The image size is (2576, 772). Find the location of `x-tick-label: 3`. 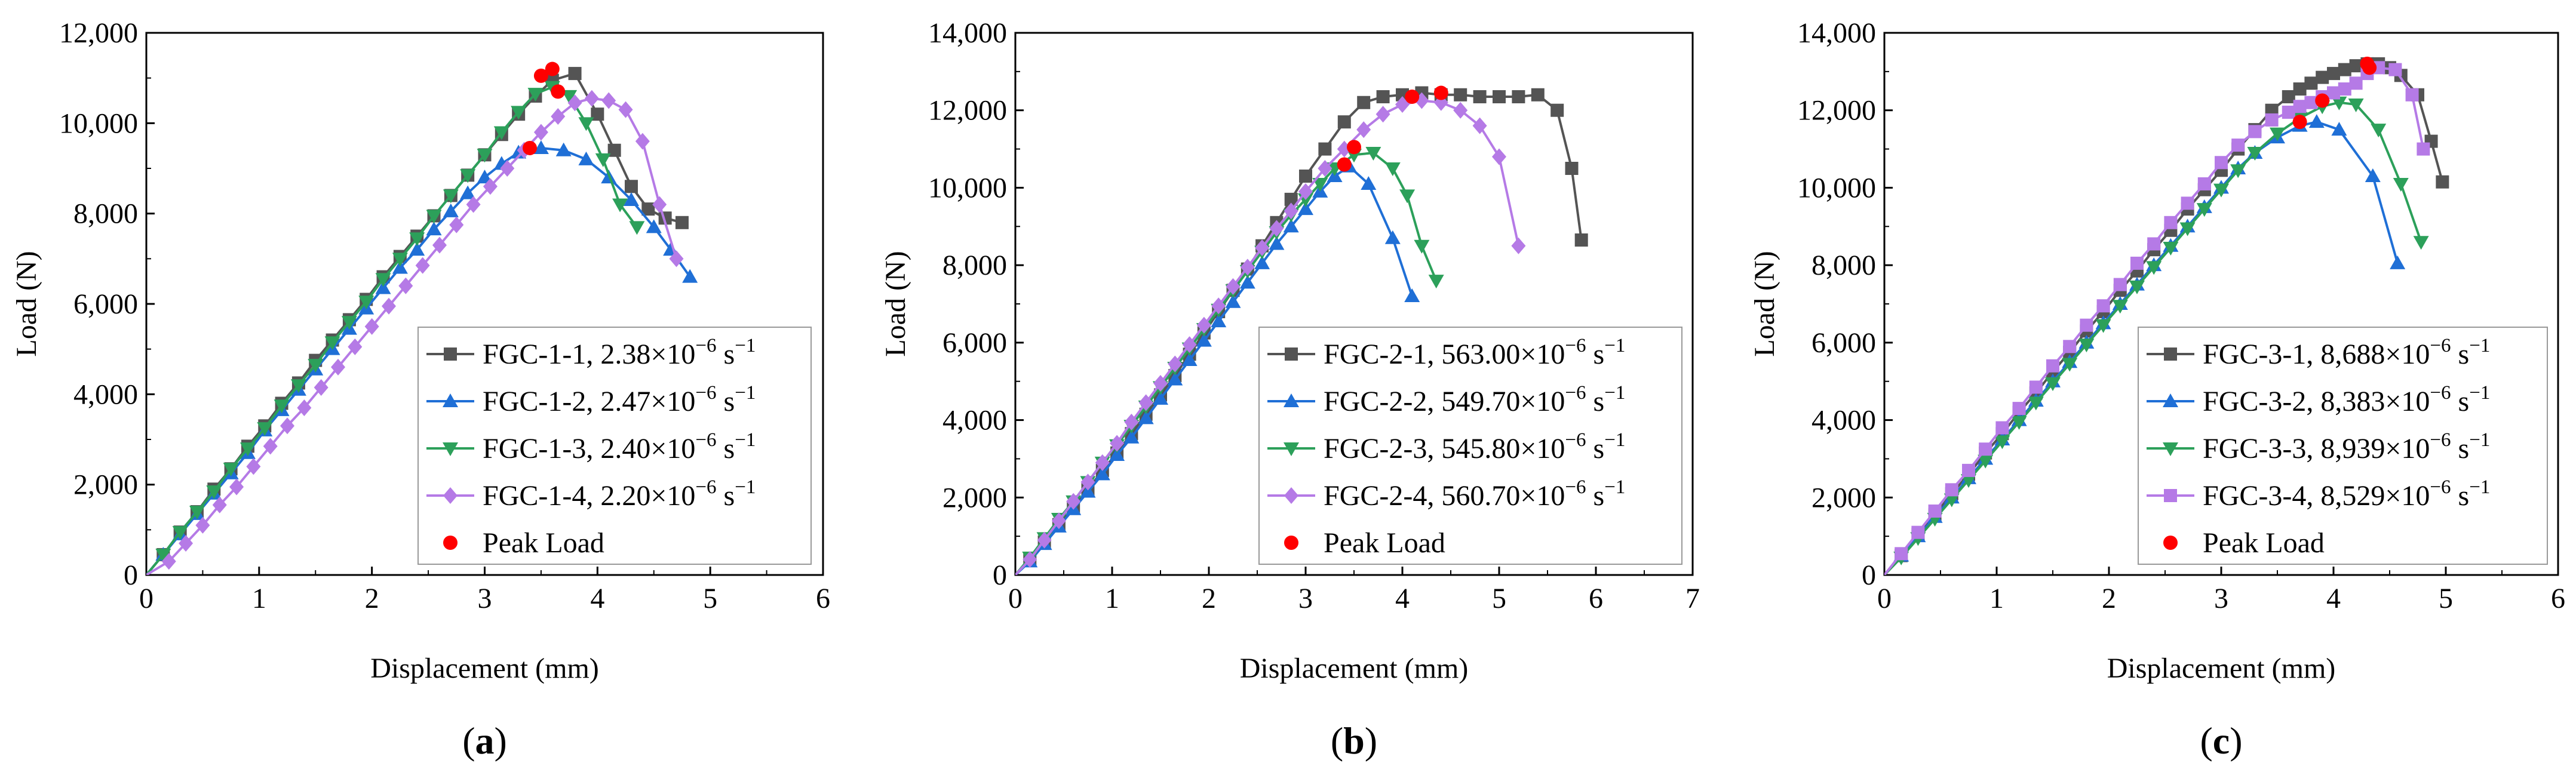

x-tick-label: 3 is located at coordinates (2221, 598).